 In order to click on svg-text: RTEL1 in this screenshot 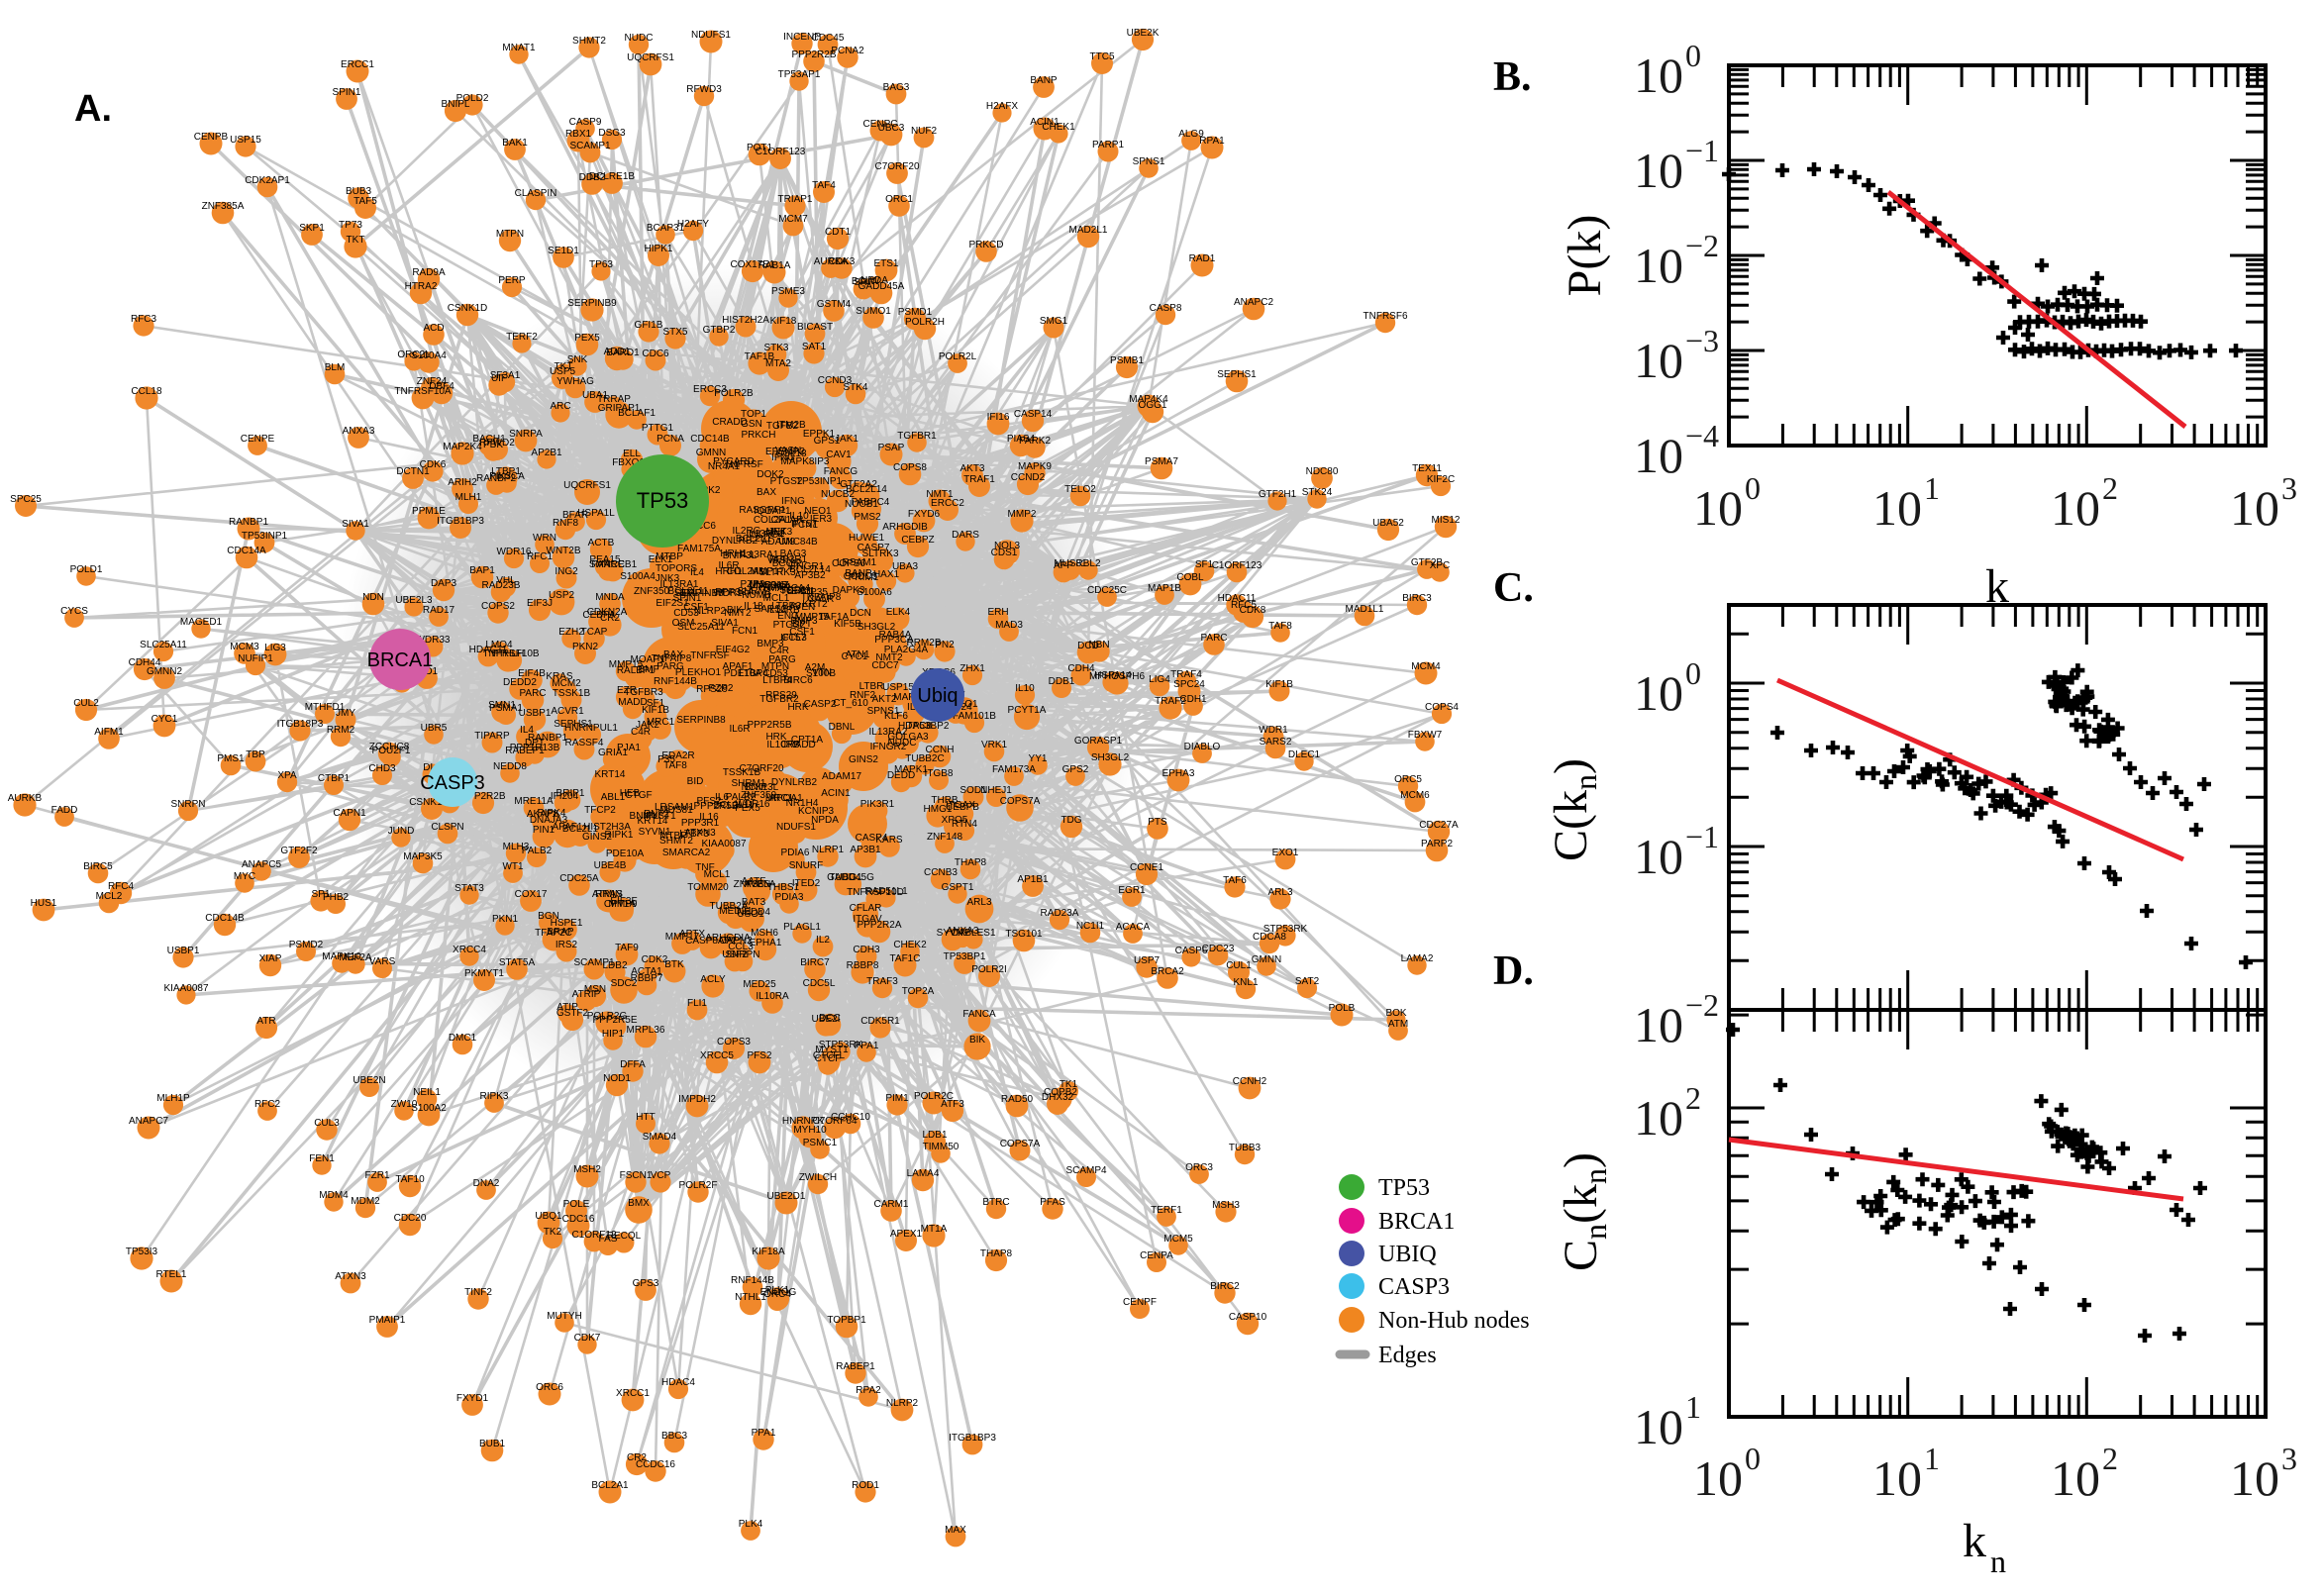, I will do `click(171, 1274)`.